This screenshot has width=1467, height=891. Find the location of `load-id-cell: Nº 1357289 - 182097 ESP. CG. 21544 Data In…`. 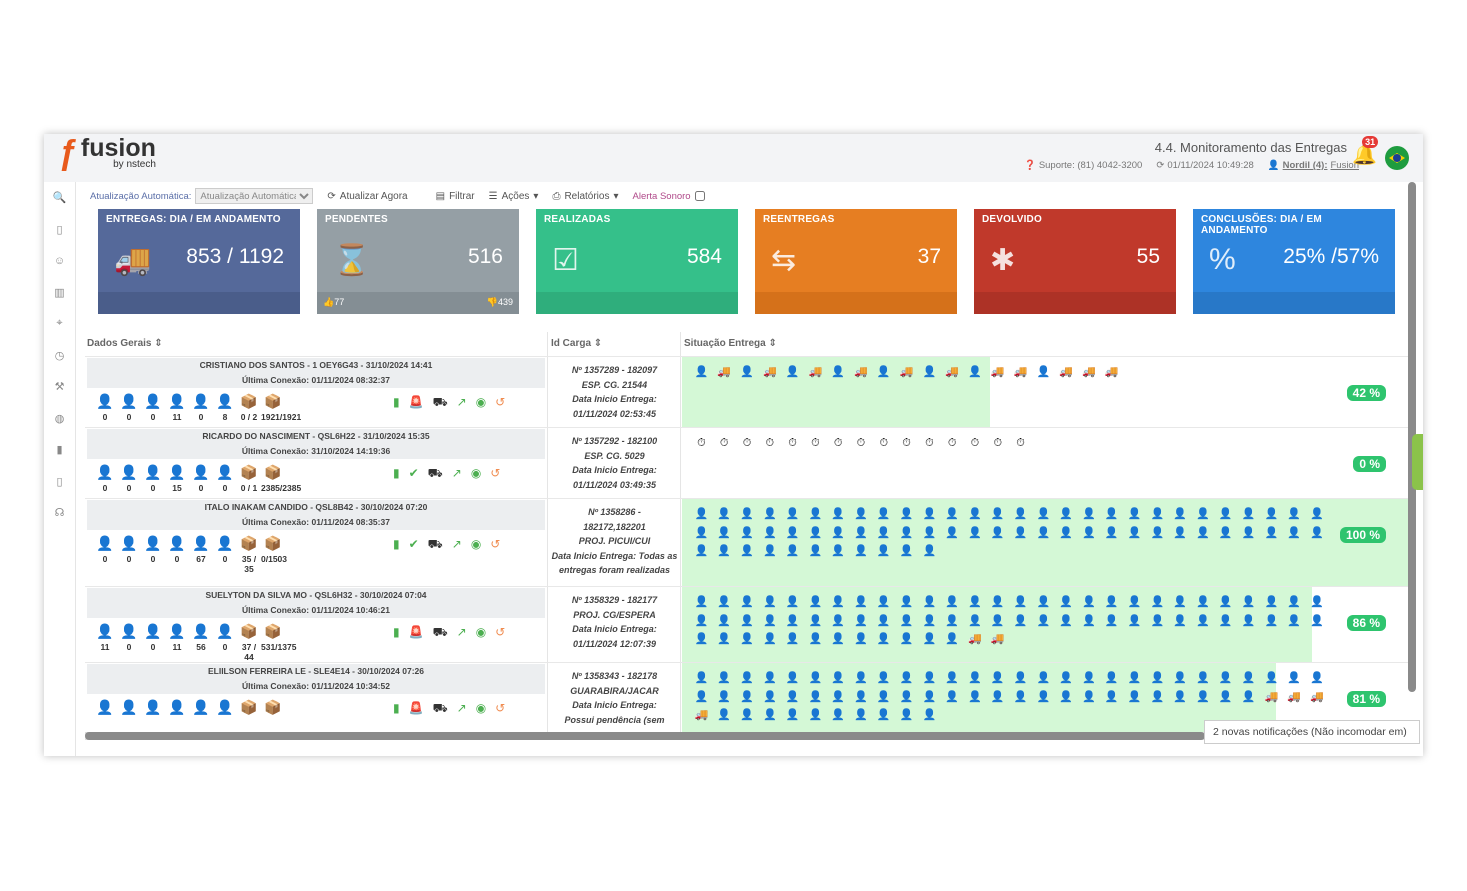

load-id-cell: Nº 1357289 - 182097 ESP. CG. 21544 Data In… is located at coordinates (615, 392).